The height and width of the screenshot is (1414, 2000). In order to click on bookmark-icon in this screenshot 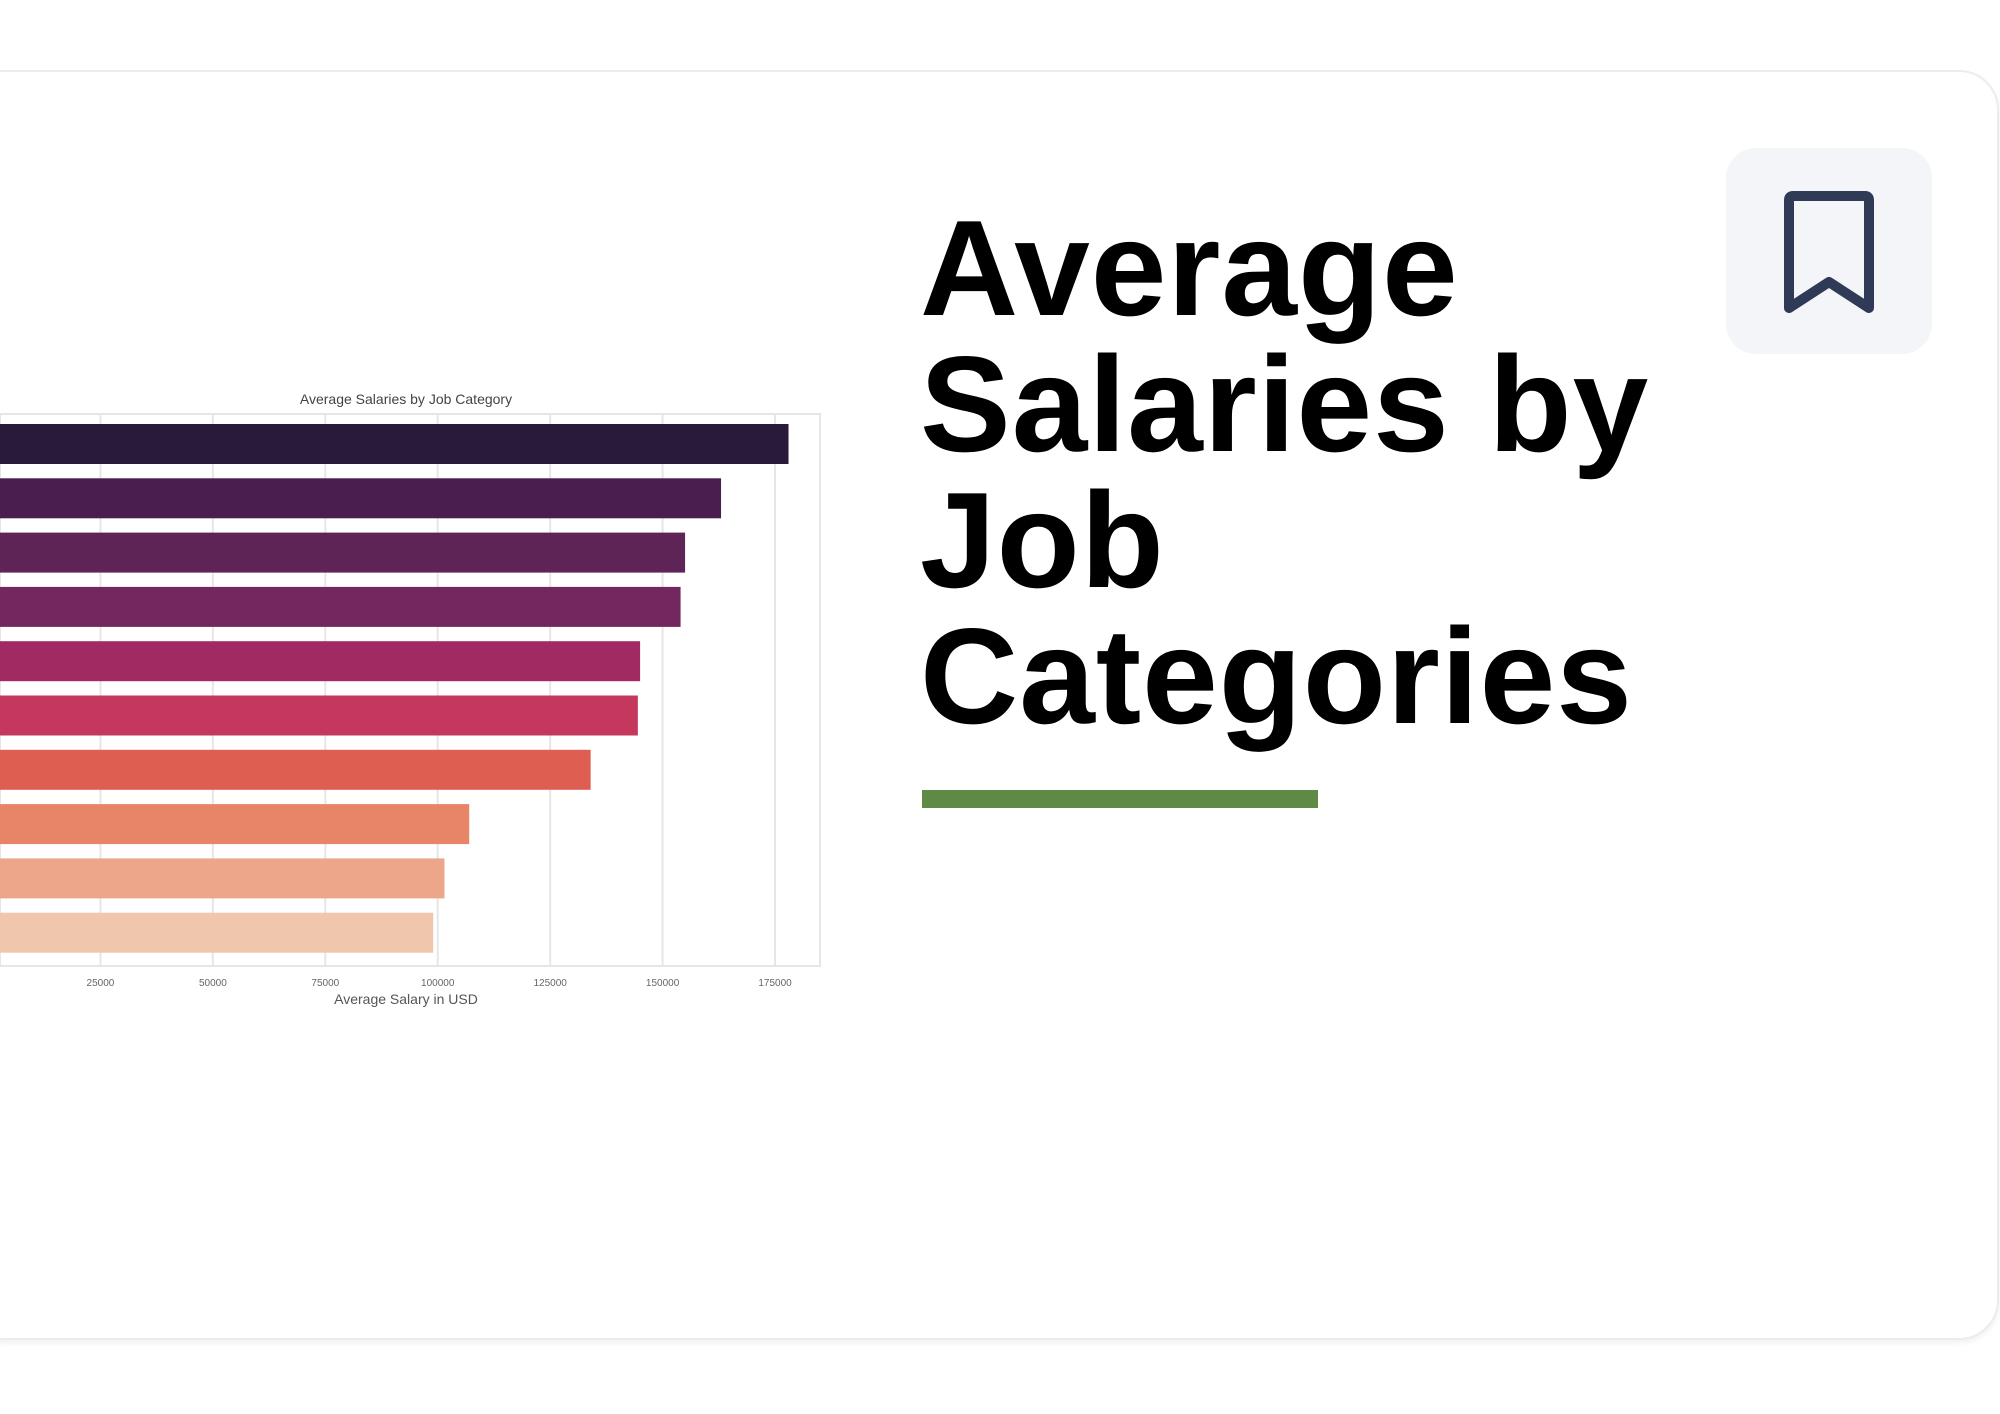, I will do `click(1829, 252)`.